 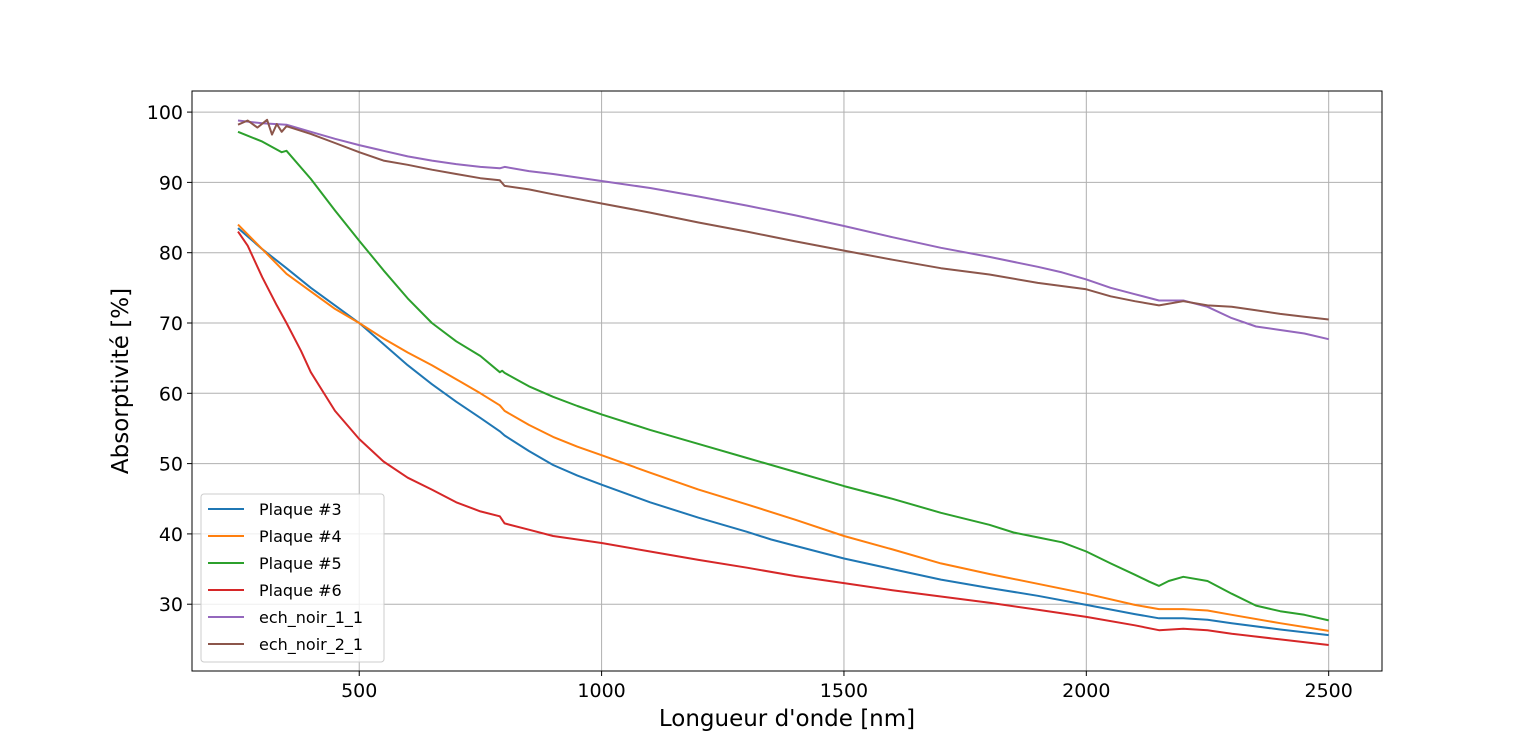 What do you see at coordinates (844, 691) in the screenshot?
I see `x-tick-label: 1500` at bounding box center [844, 691].